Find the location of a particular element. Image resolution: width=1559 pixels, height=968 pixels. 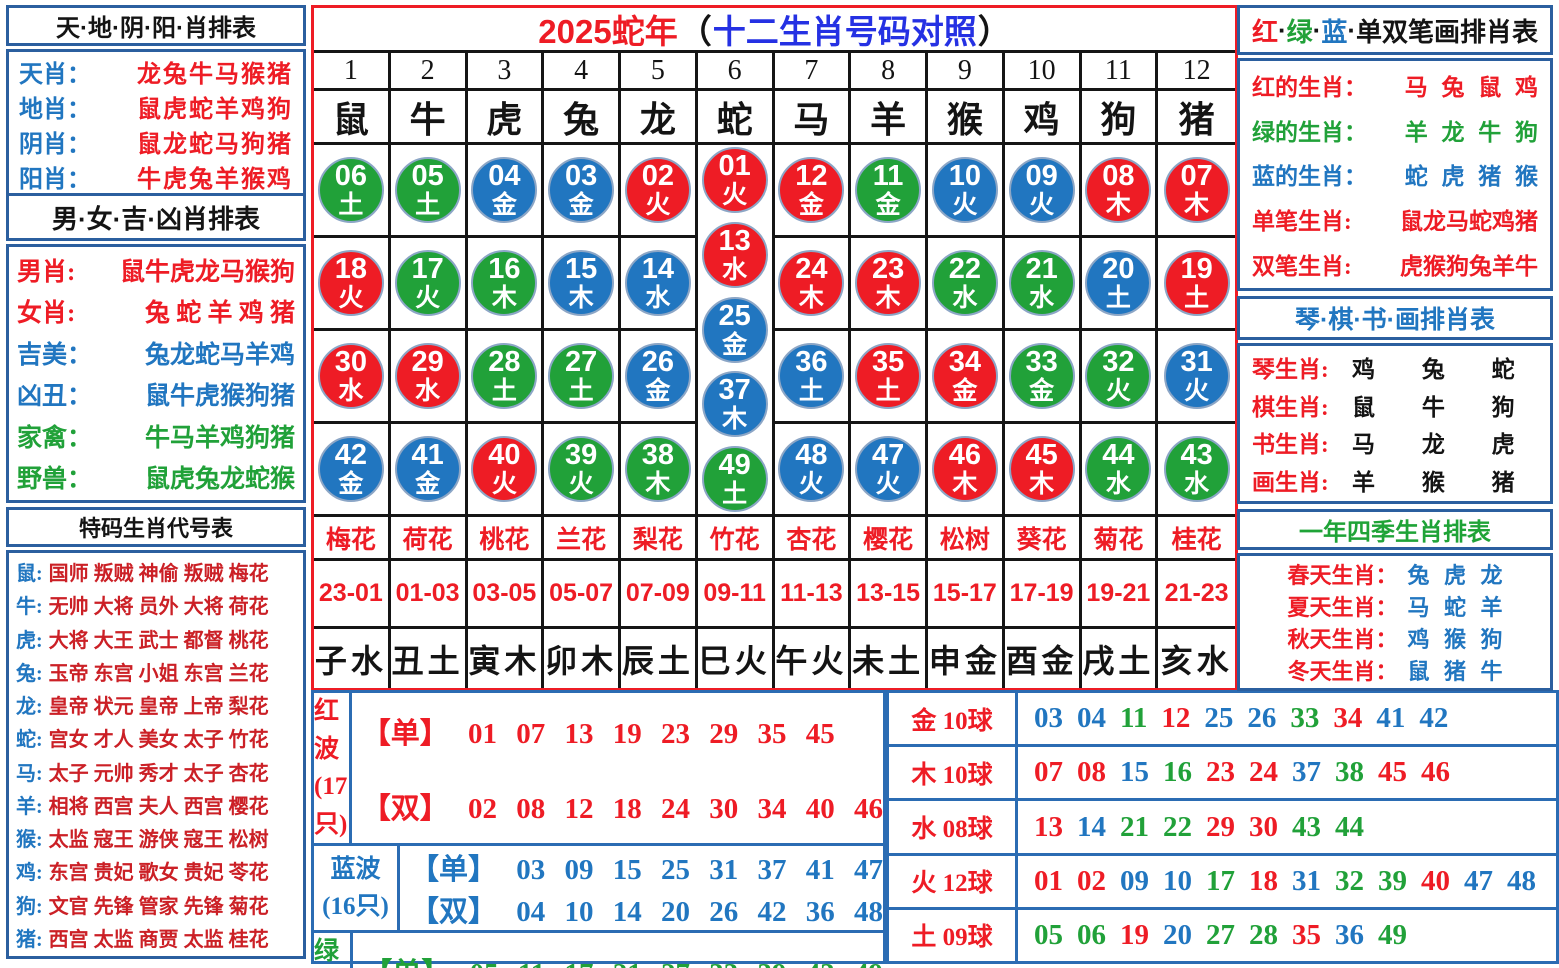

sky-earth-label: 天肖： is located at coordinates (55, 75).